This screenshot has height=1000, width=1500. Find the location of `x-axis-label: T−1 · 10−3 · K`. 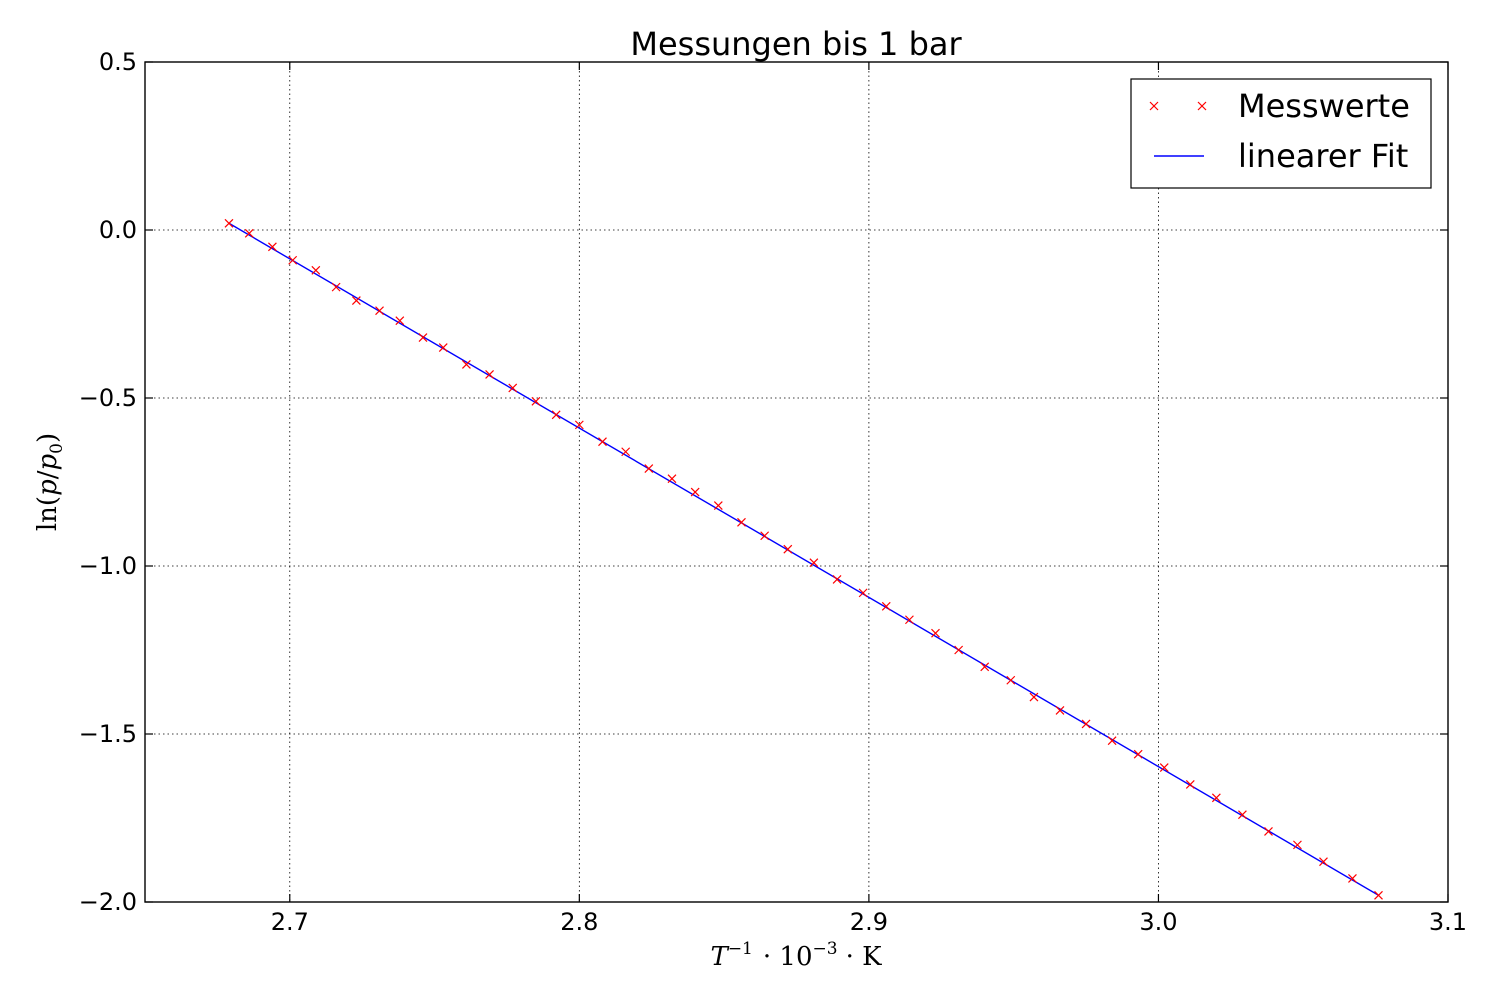

x-axis-label: T−1 · 10−3 · K is located at coordinates (796, 955).